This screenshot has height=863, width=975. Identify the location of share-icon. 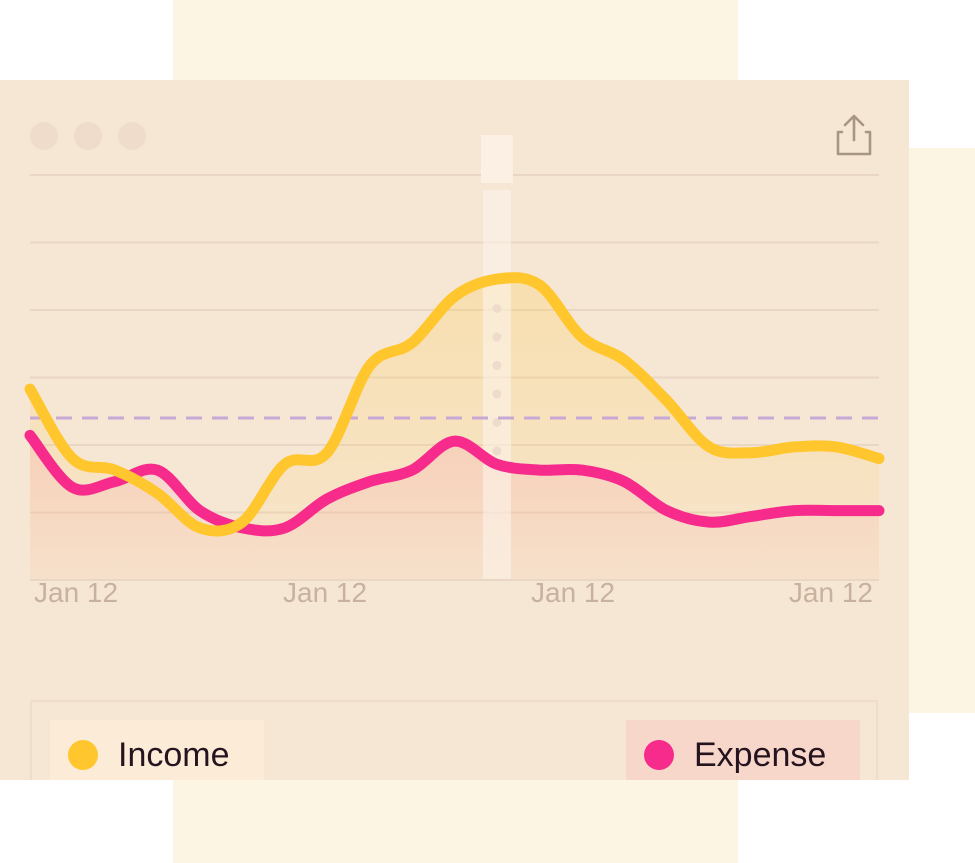
(854, 135).